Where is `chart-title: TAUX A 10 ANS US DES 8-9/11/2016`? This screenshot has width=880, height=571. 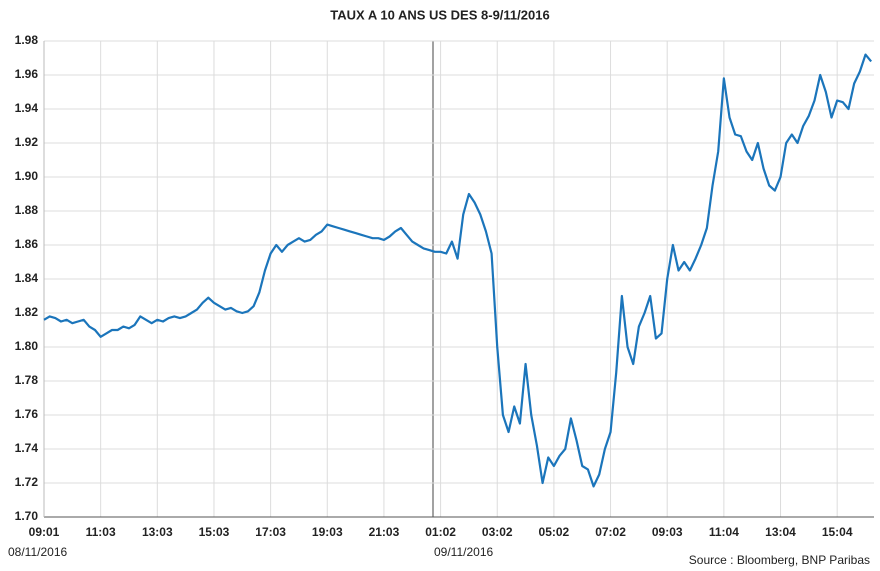
chart-title: TAUX A 10 ANS US DES 8-9/11/2016 is located at coordinates (439, 14).